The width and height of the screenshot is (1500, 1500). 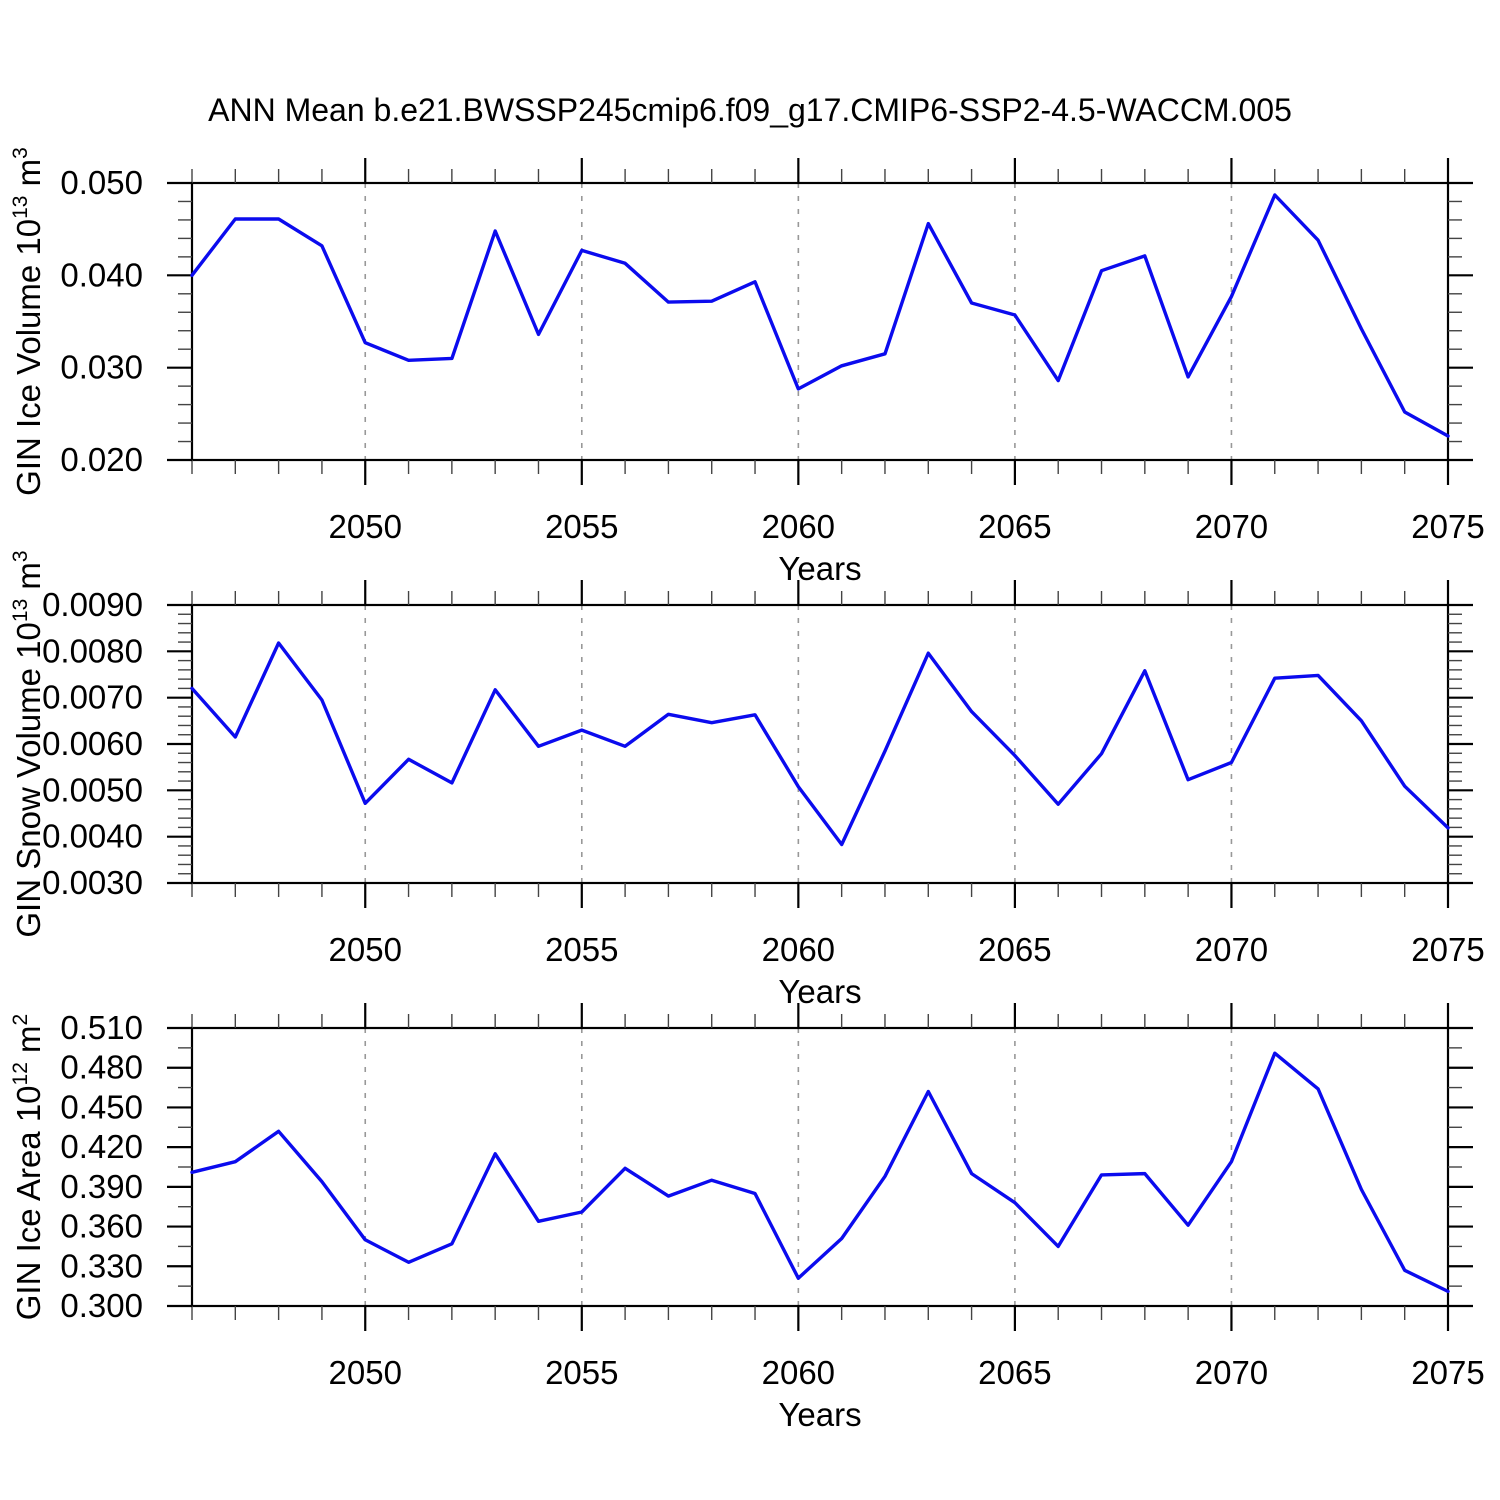 I want to click on y-tick-label: 0.0030, so click(x=92, y=882).